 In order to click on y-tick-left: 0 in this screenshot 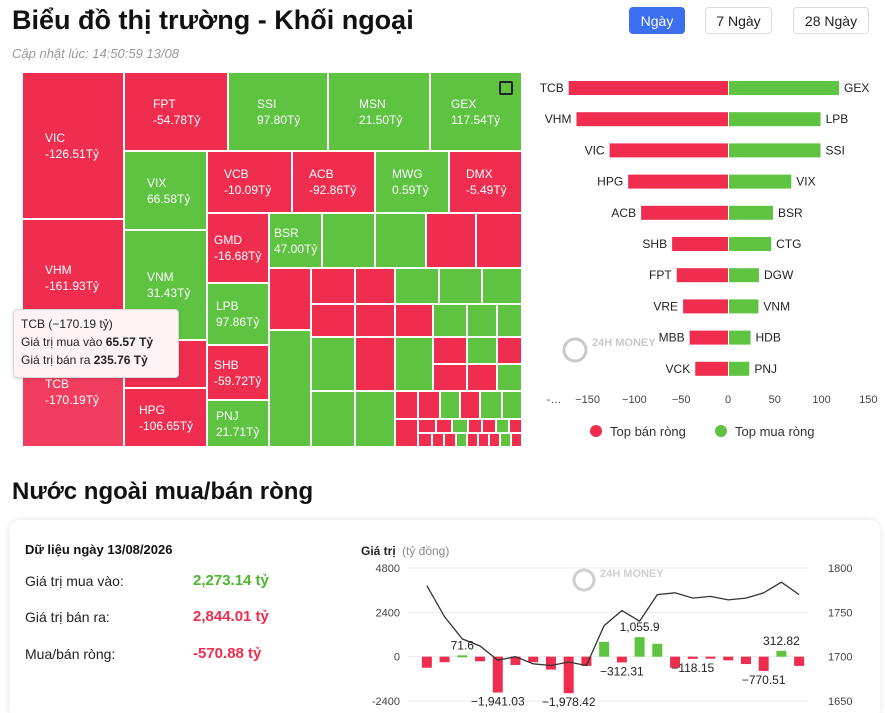, I will do `click(397, 658)`.